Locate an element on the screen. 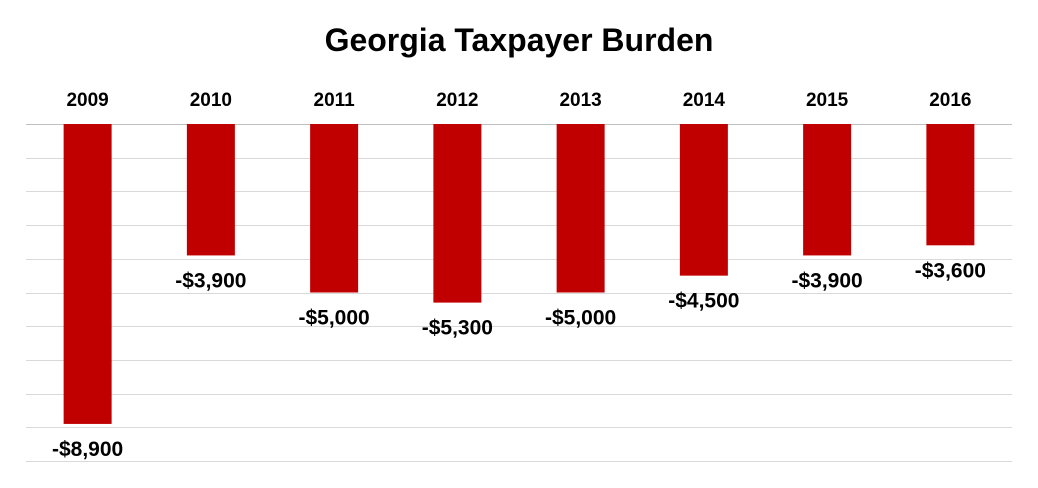  bar-2015 is located at coordinates (827, 190).